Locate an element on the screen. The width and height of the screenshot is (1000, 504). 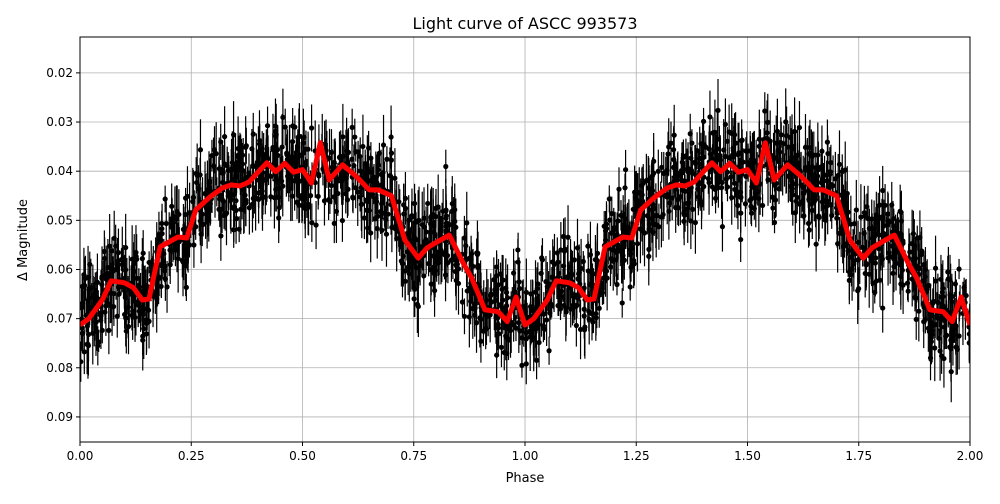
x-tick-label: 0.50 is located at coordinates (302, 456).